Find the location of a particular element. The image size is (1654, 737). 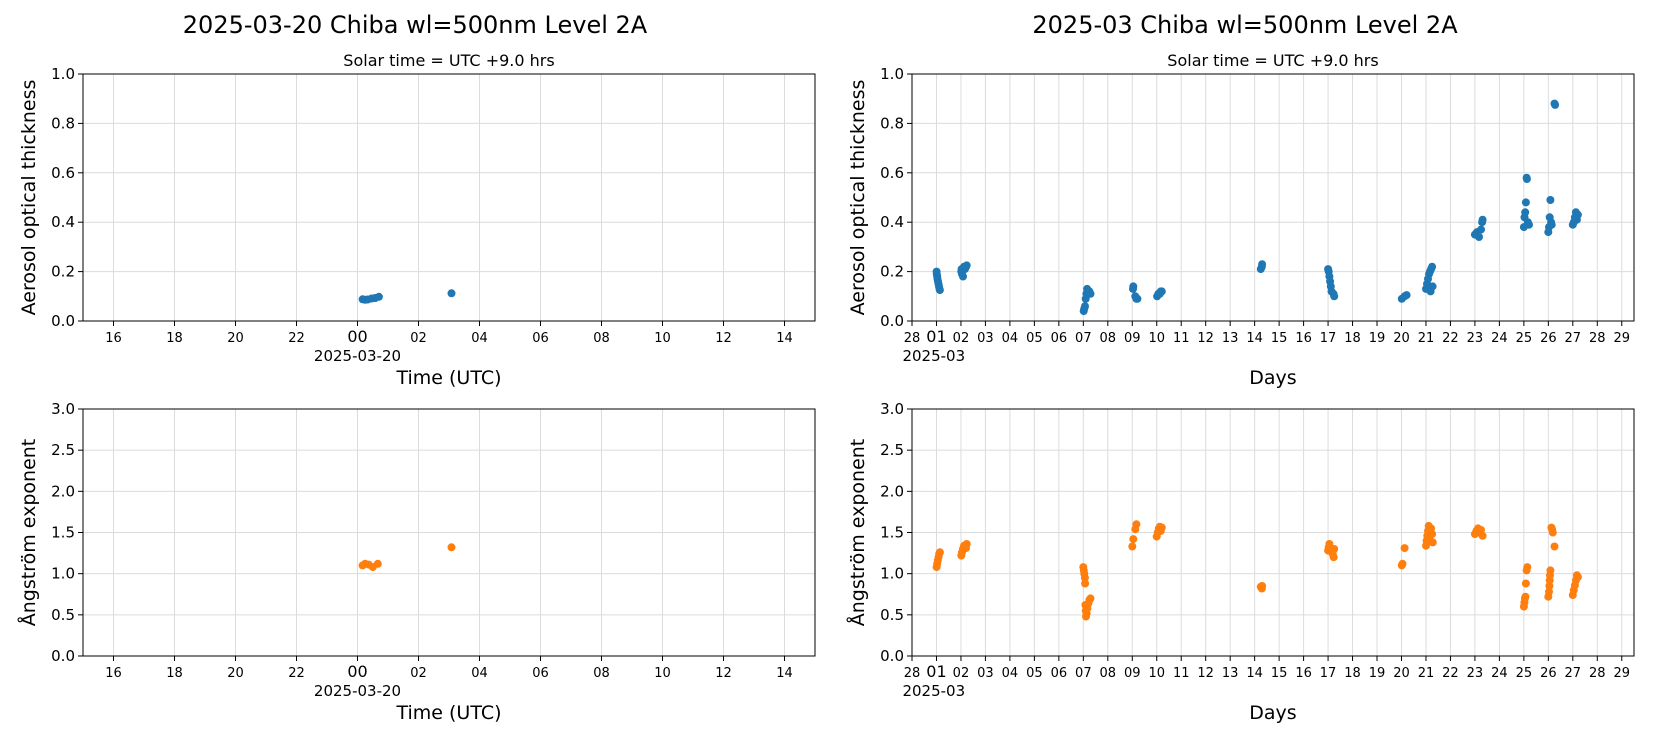

y-axis-label: Aerosol optical thickness is located at coordinates (858, 198).